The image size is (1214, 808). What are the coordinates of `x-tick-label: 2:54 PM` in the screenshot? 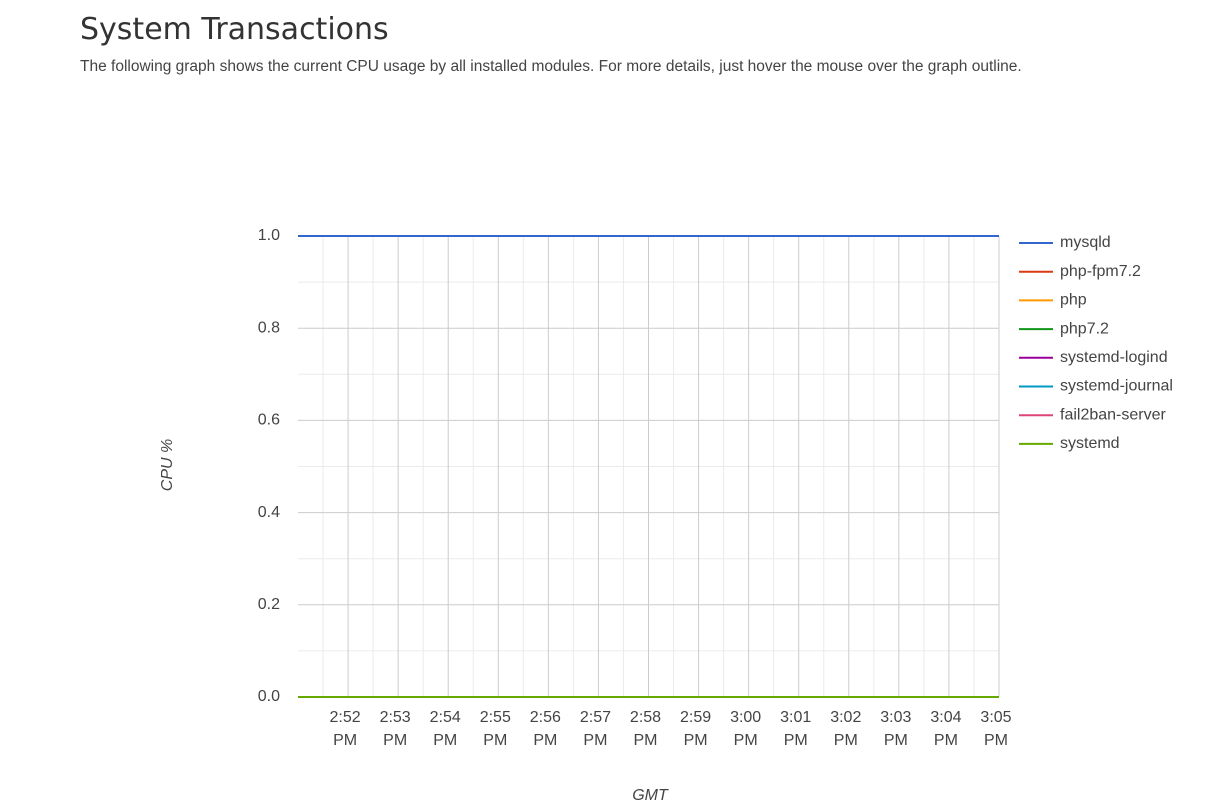 It's located at (445, 729).